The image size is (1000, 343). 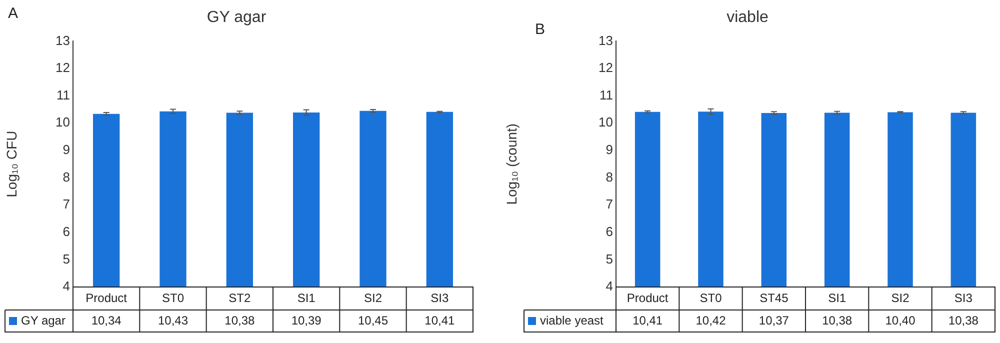 I want to click on legend-label: viable yeast, so click(x=572, y=320).